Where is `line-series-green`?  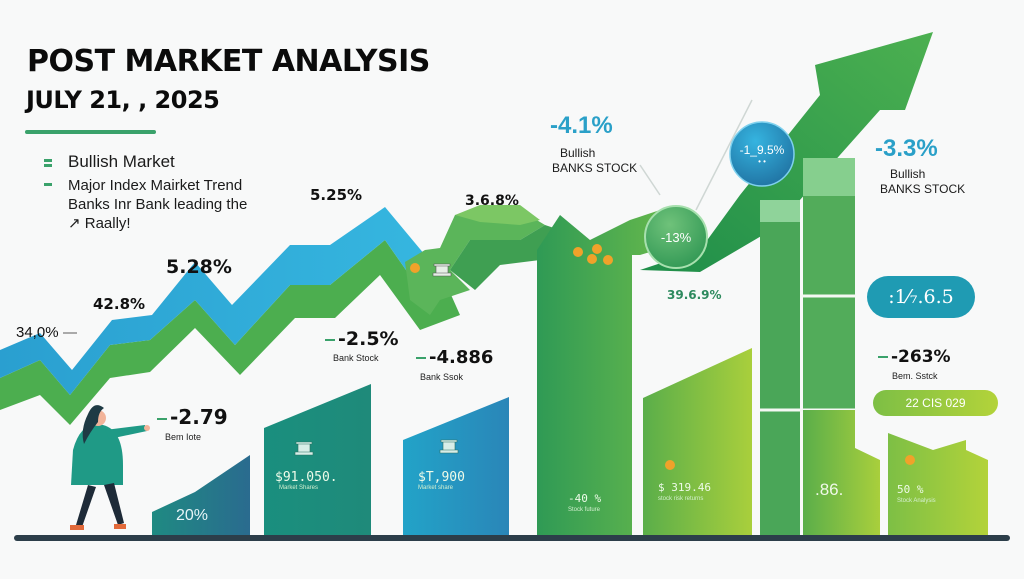
line-series-green is located at coordinates (230, 332).